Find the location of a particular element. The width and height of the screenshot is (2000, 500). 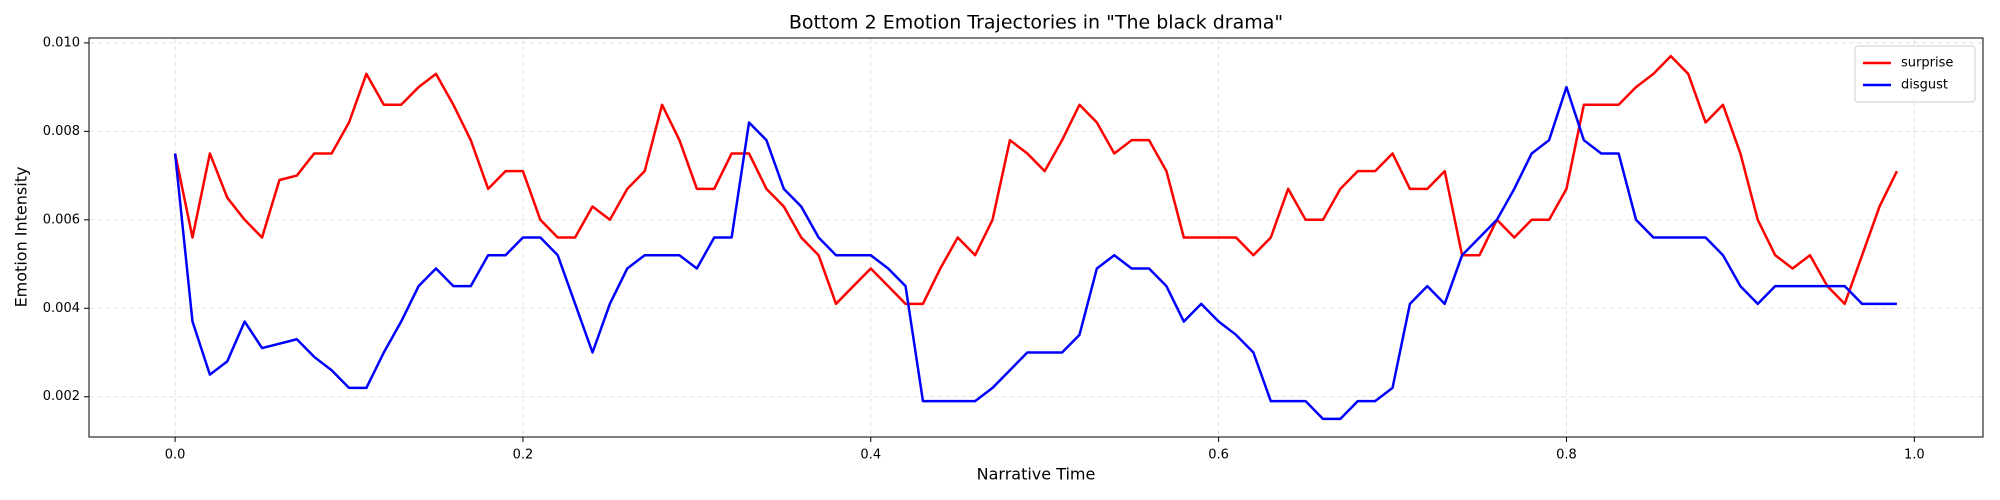

y-tick-label: 0.008 is located at coordinates (61, 131).